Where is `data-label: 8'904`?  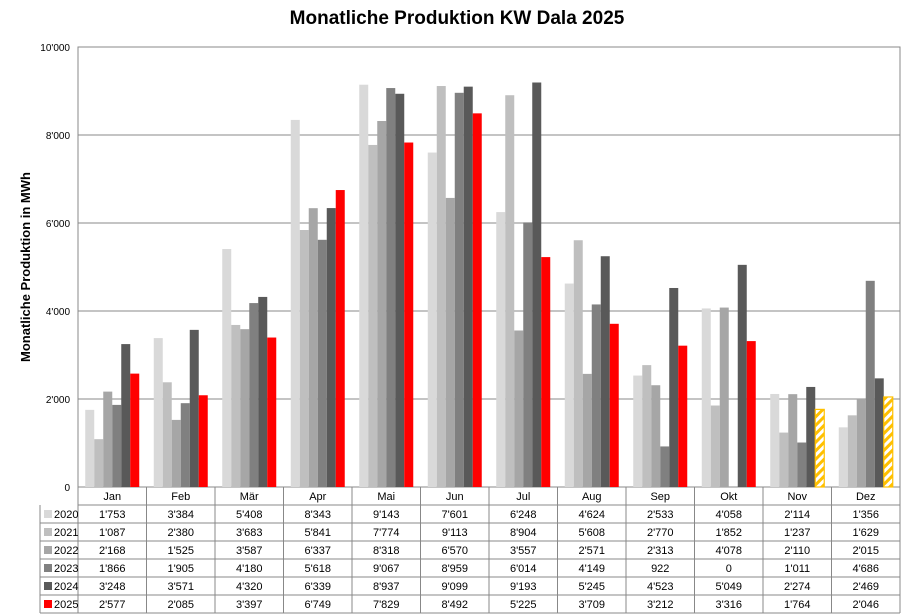 data-label: 8'904 is located at coordinates (523, 533).